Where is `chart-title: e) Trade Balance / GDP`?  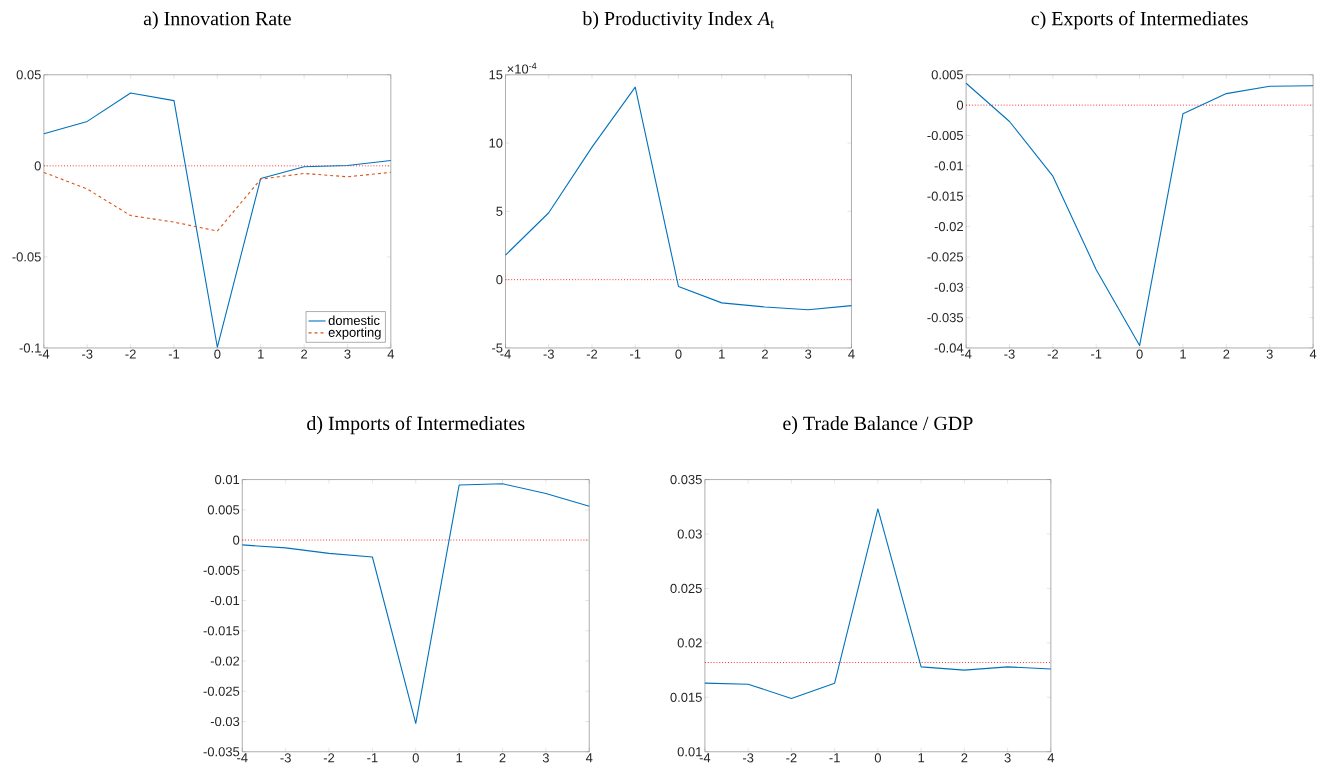 chart-title: e) Trade Balance / GDP is located at coordinates (878, 425).